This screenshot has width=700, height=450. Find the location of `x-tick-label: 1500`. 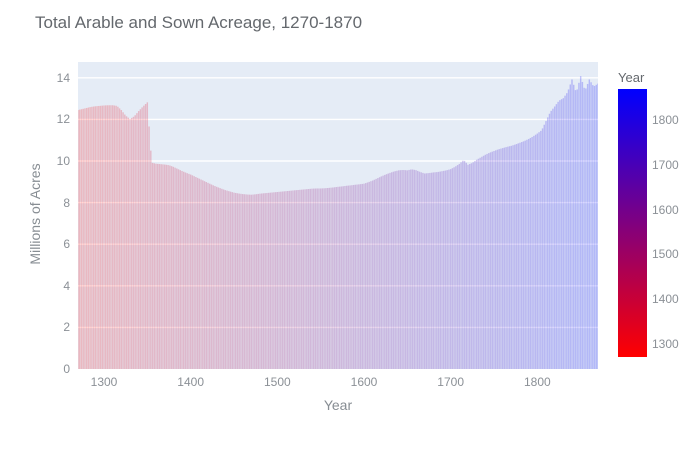

x-tick-label: 1500 is located at coordinates (277, 382).